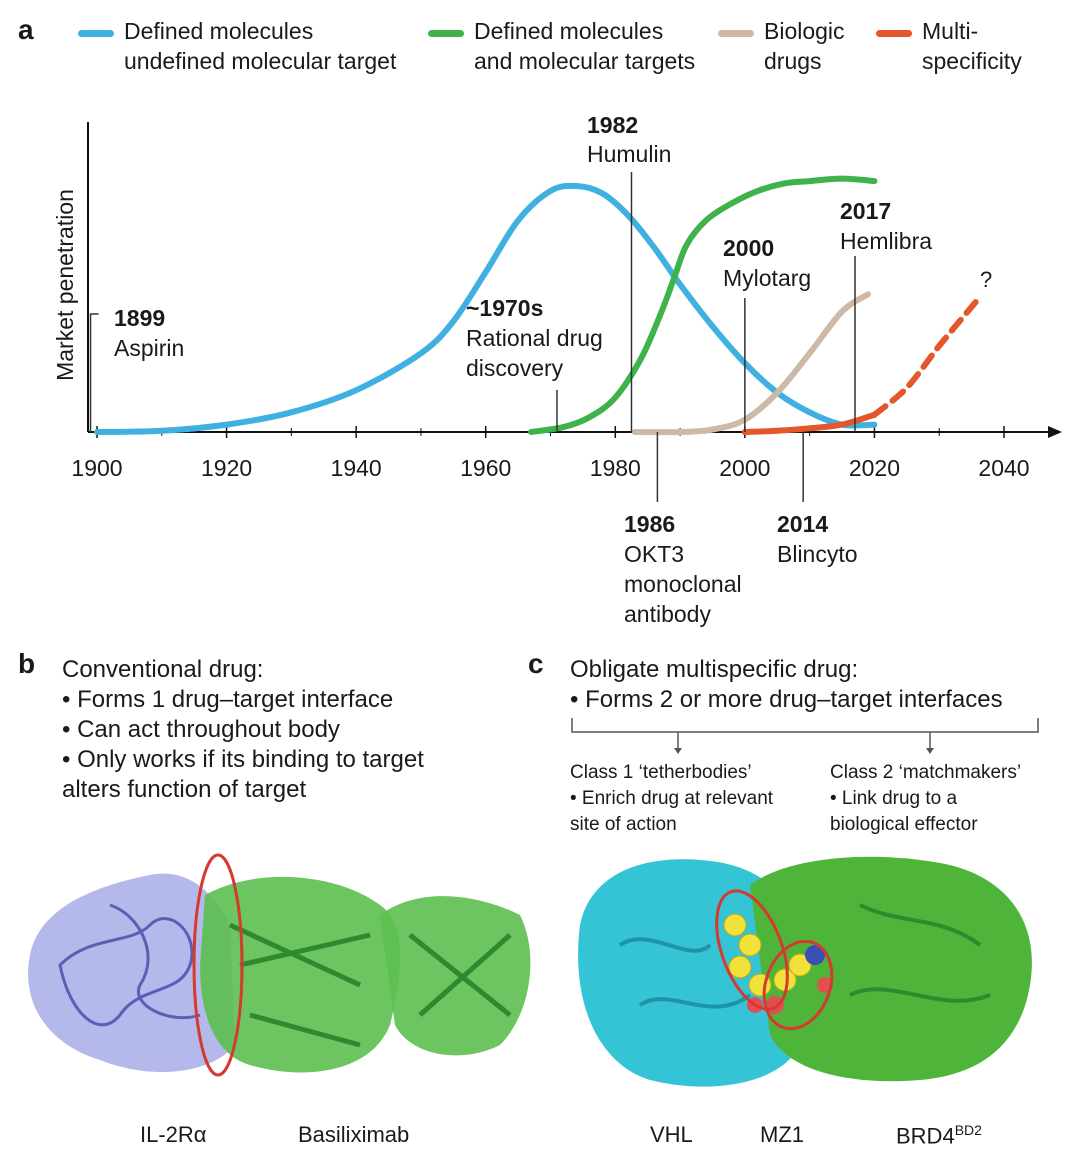 This screenshot has height=1171, width=1080. Describe the element at coordinates (228, 699) in the screenshot. I see `panel-b-bullet-1: • Forms 1 drug–target interface` at that location.